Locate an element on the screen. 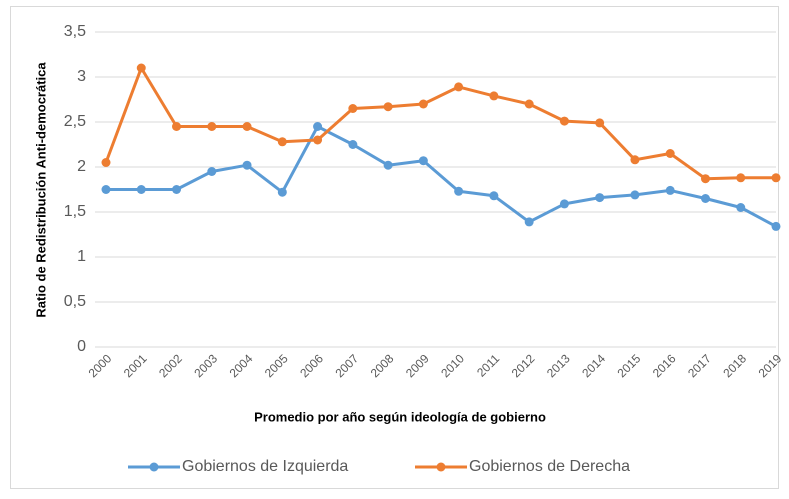 Image resolution: width=789 pixels, height=499 pixels. legend-label: Gobiernos de Derecha is located at coordinates (549, 466).